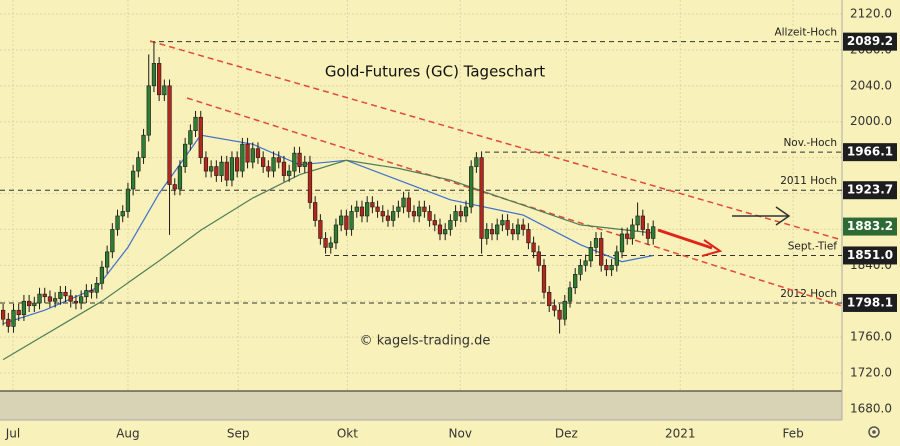 This screenshot has height=446, width=900. Describe the element at coordinates (808, 294) in the screenshot. I see `level-label: 2012 Hoch` at that location.